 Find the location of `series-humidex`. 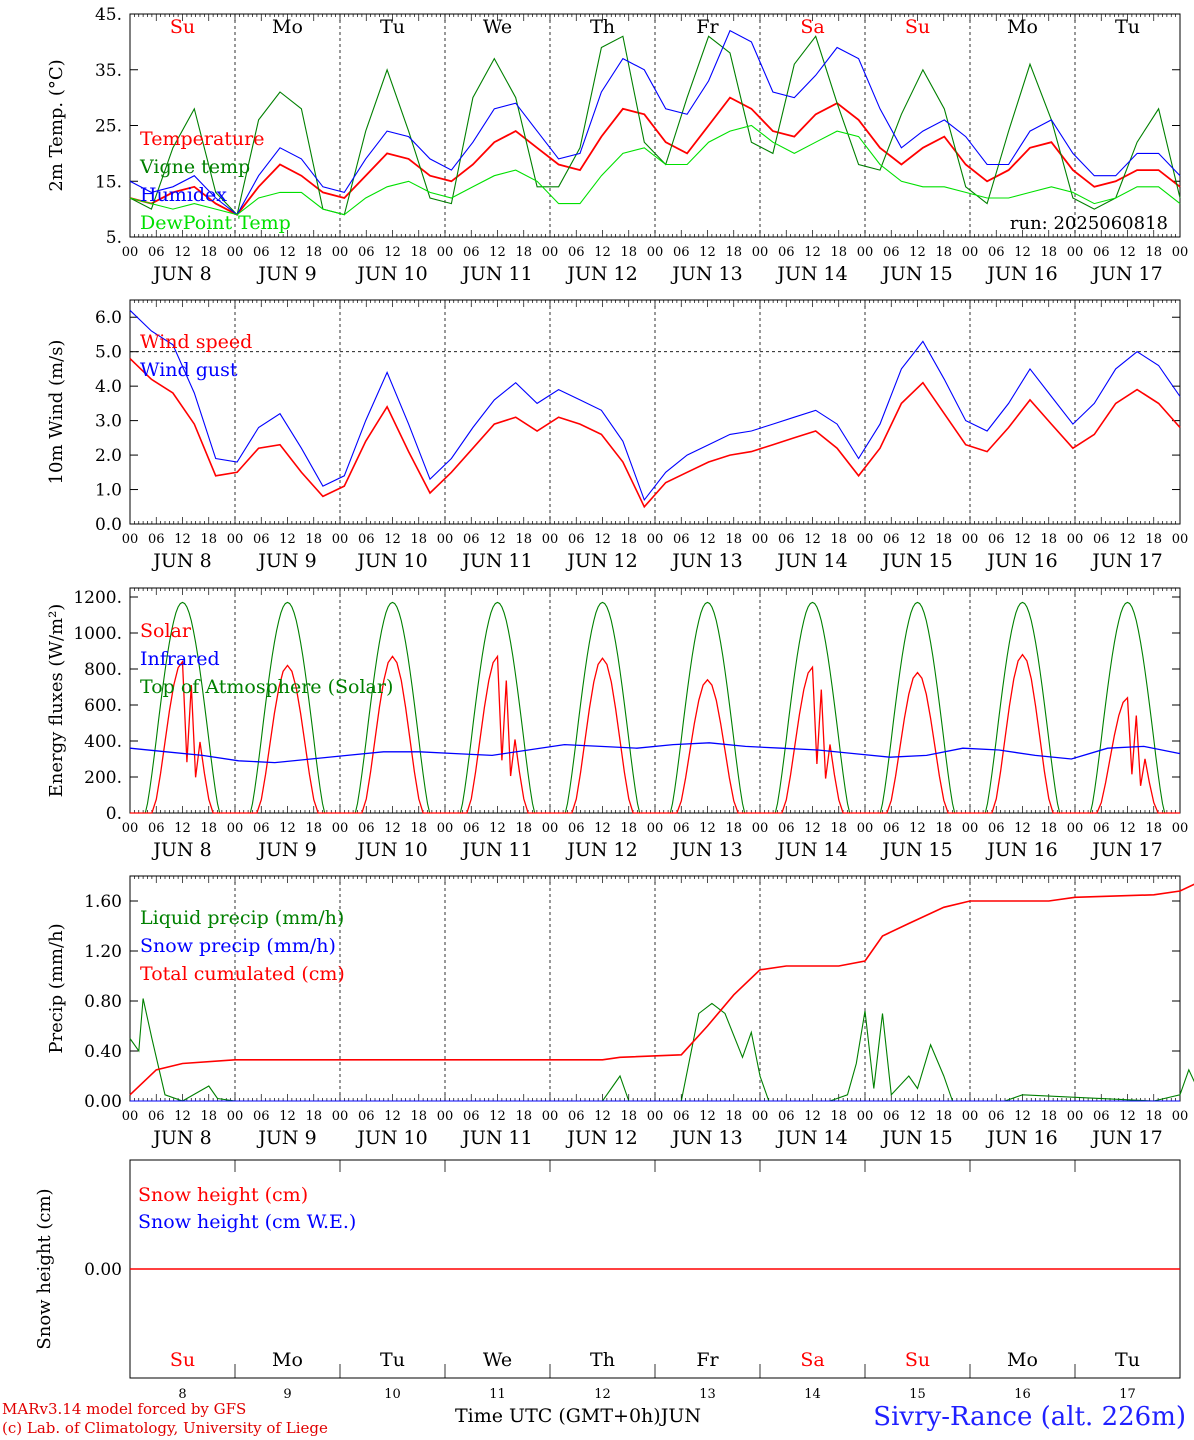

series-humidex is located at coordinates (655, 122).